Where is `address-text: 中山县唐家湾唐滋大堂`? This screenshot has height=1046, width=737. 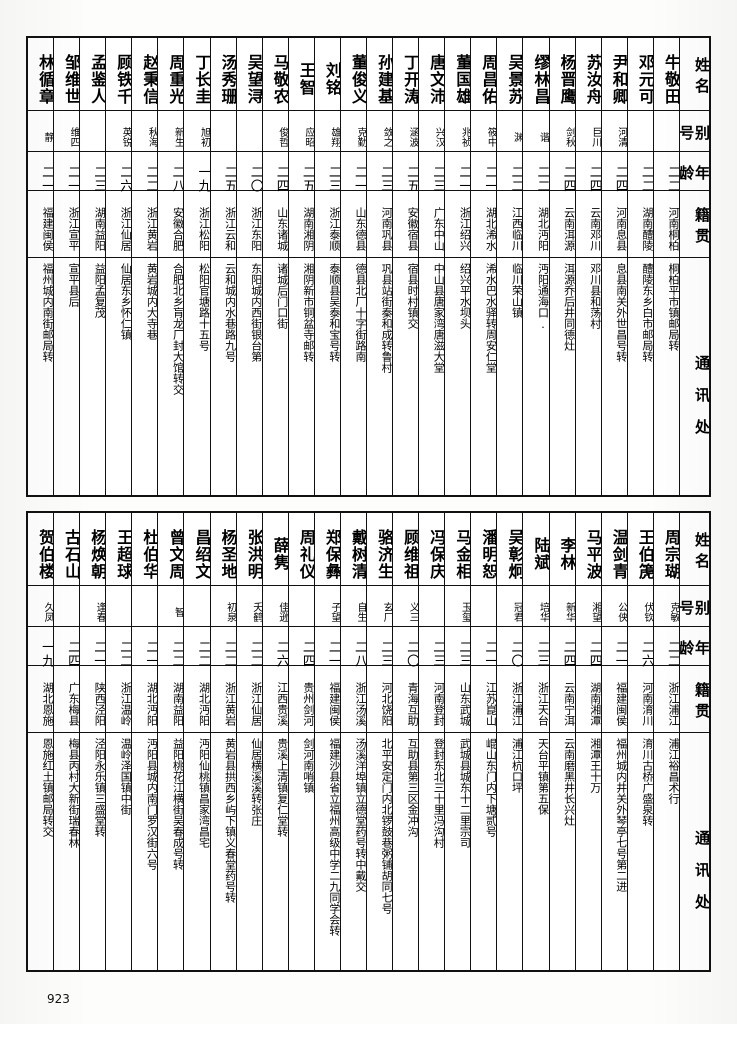 address-text: 中山县唐家湾唐滋大堂 is located at coordinates (438, 318).